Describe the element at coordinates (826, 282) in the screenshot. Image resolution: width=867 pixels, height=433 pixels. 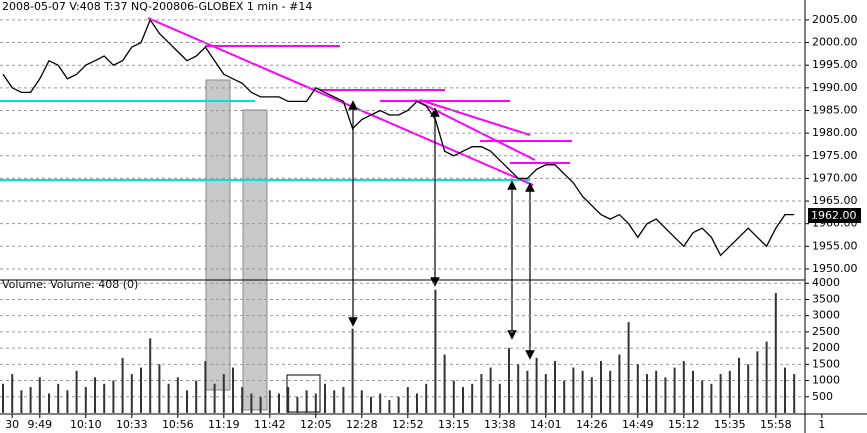
I see `y-tick-label: 4000` at that location.